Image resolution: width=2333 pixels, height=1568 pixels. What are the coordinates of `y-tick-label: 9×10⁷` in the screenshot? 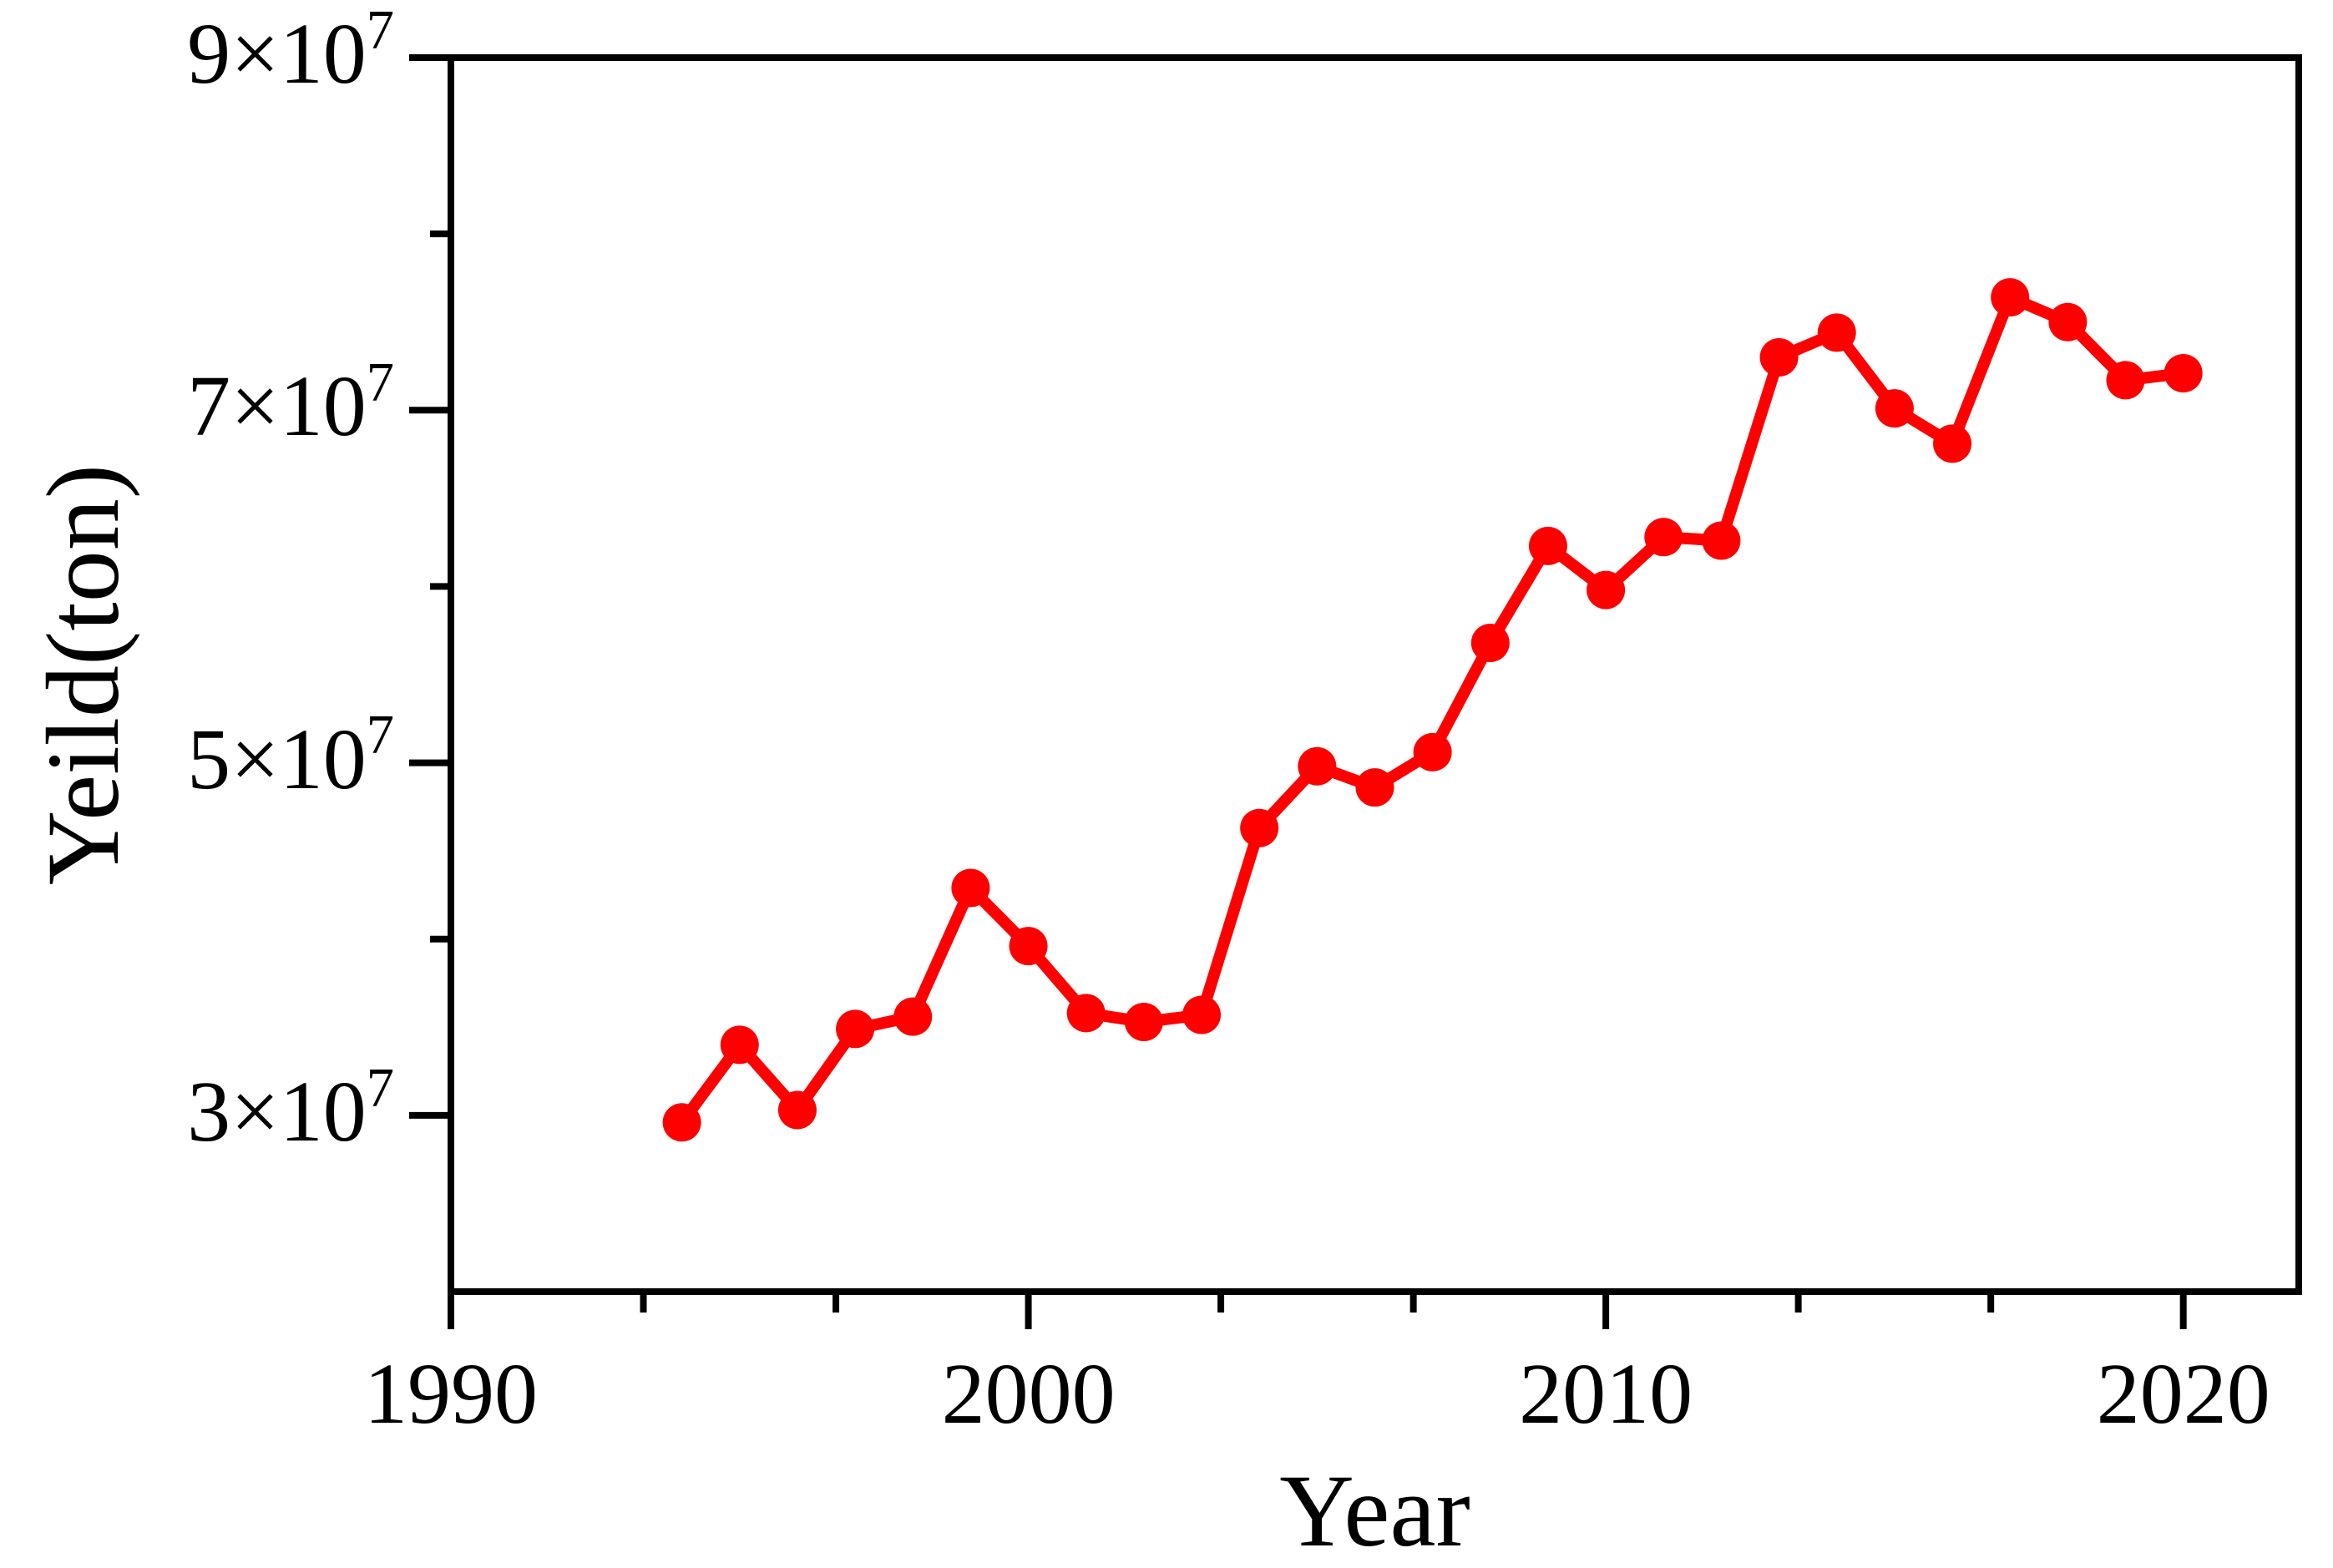 It's located at (290, 51).